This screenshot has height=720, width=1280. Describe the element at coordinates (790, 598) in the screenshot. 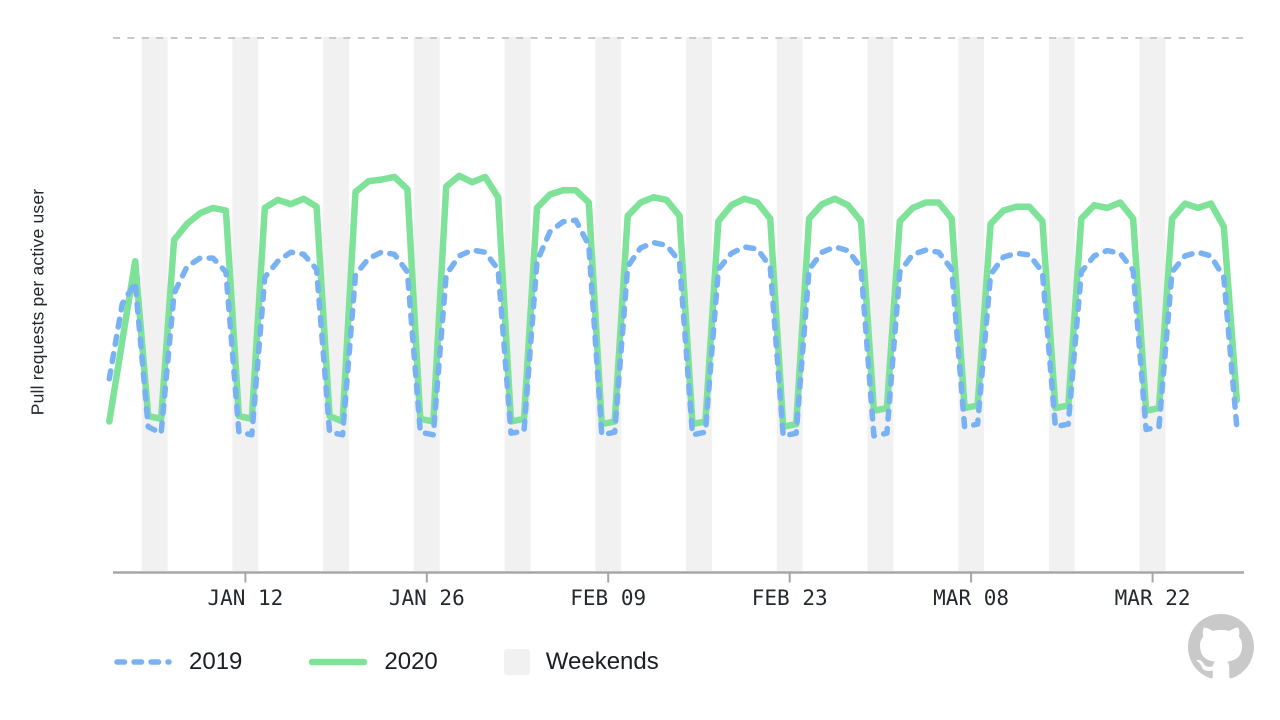

I see `x-axis-tick-label: FEB 23` at that location.